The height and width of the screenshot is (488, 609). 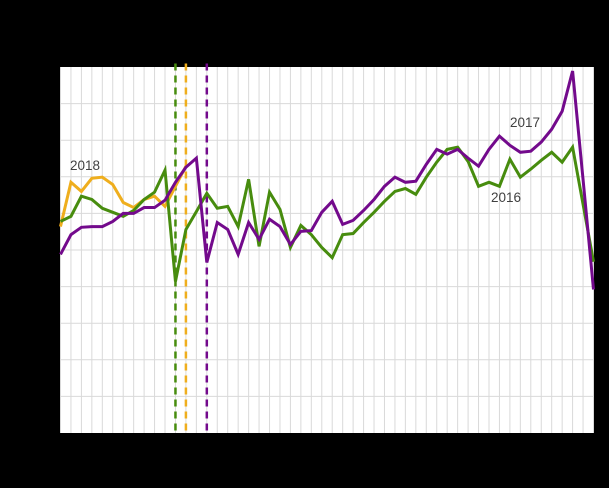 I want to click on series-label-2016: 2016, so click(x=506, y=197).